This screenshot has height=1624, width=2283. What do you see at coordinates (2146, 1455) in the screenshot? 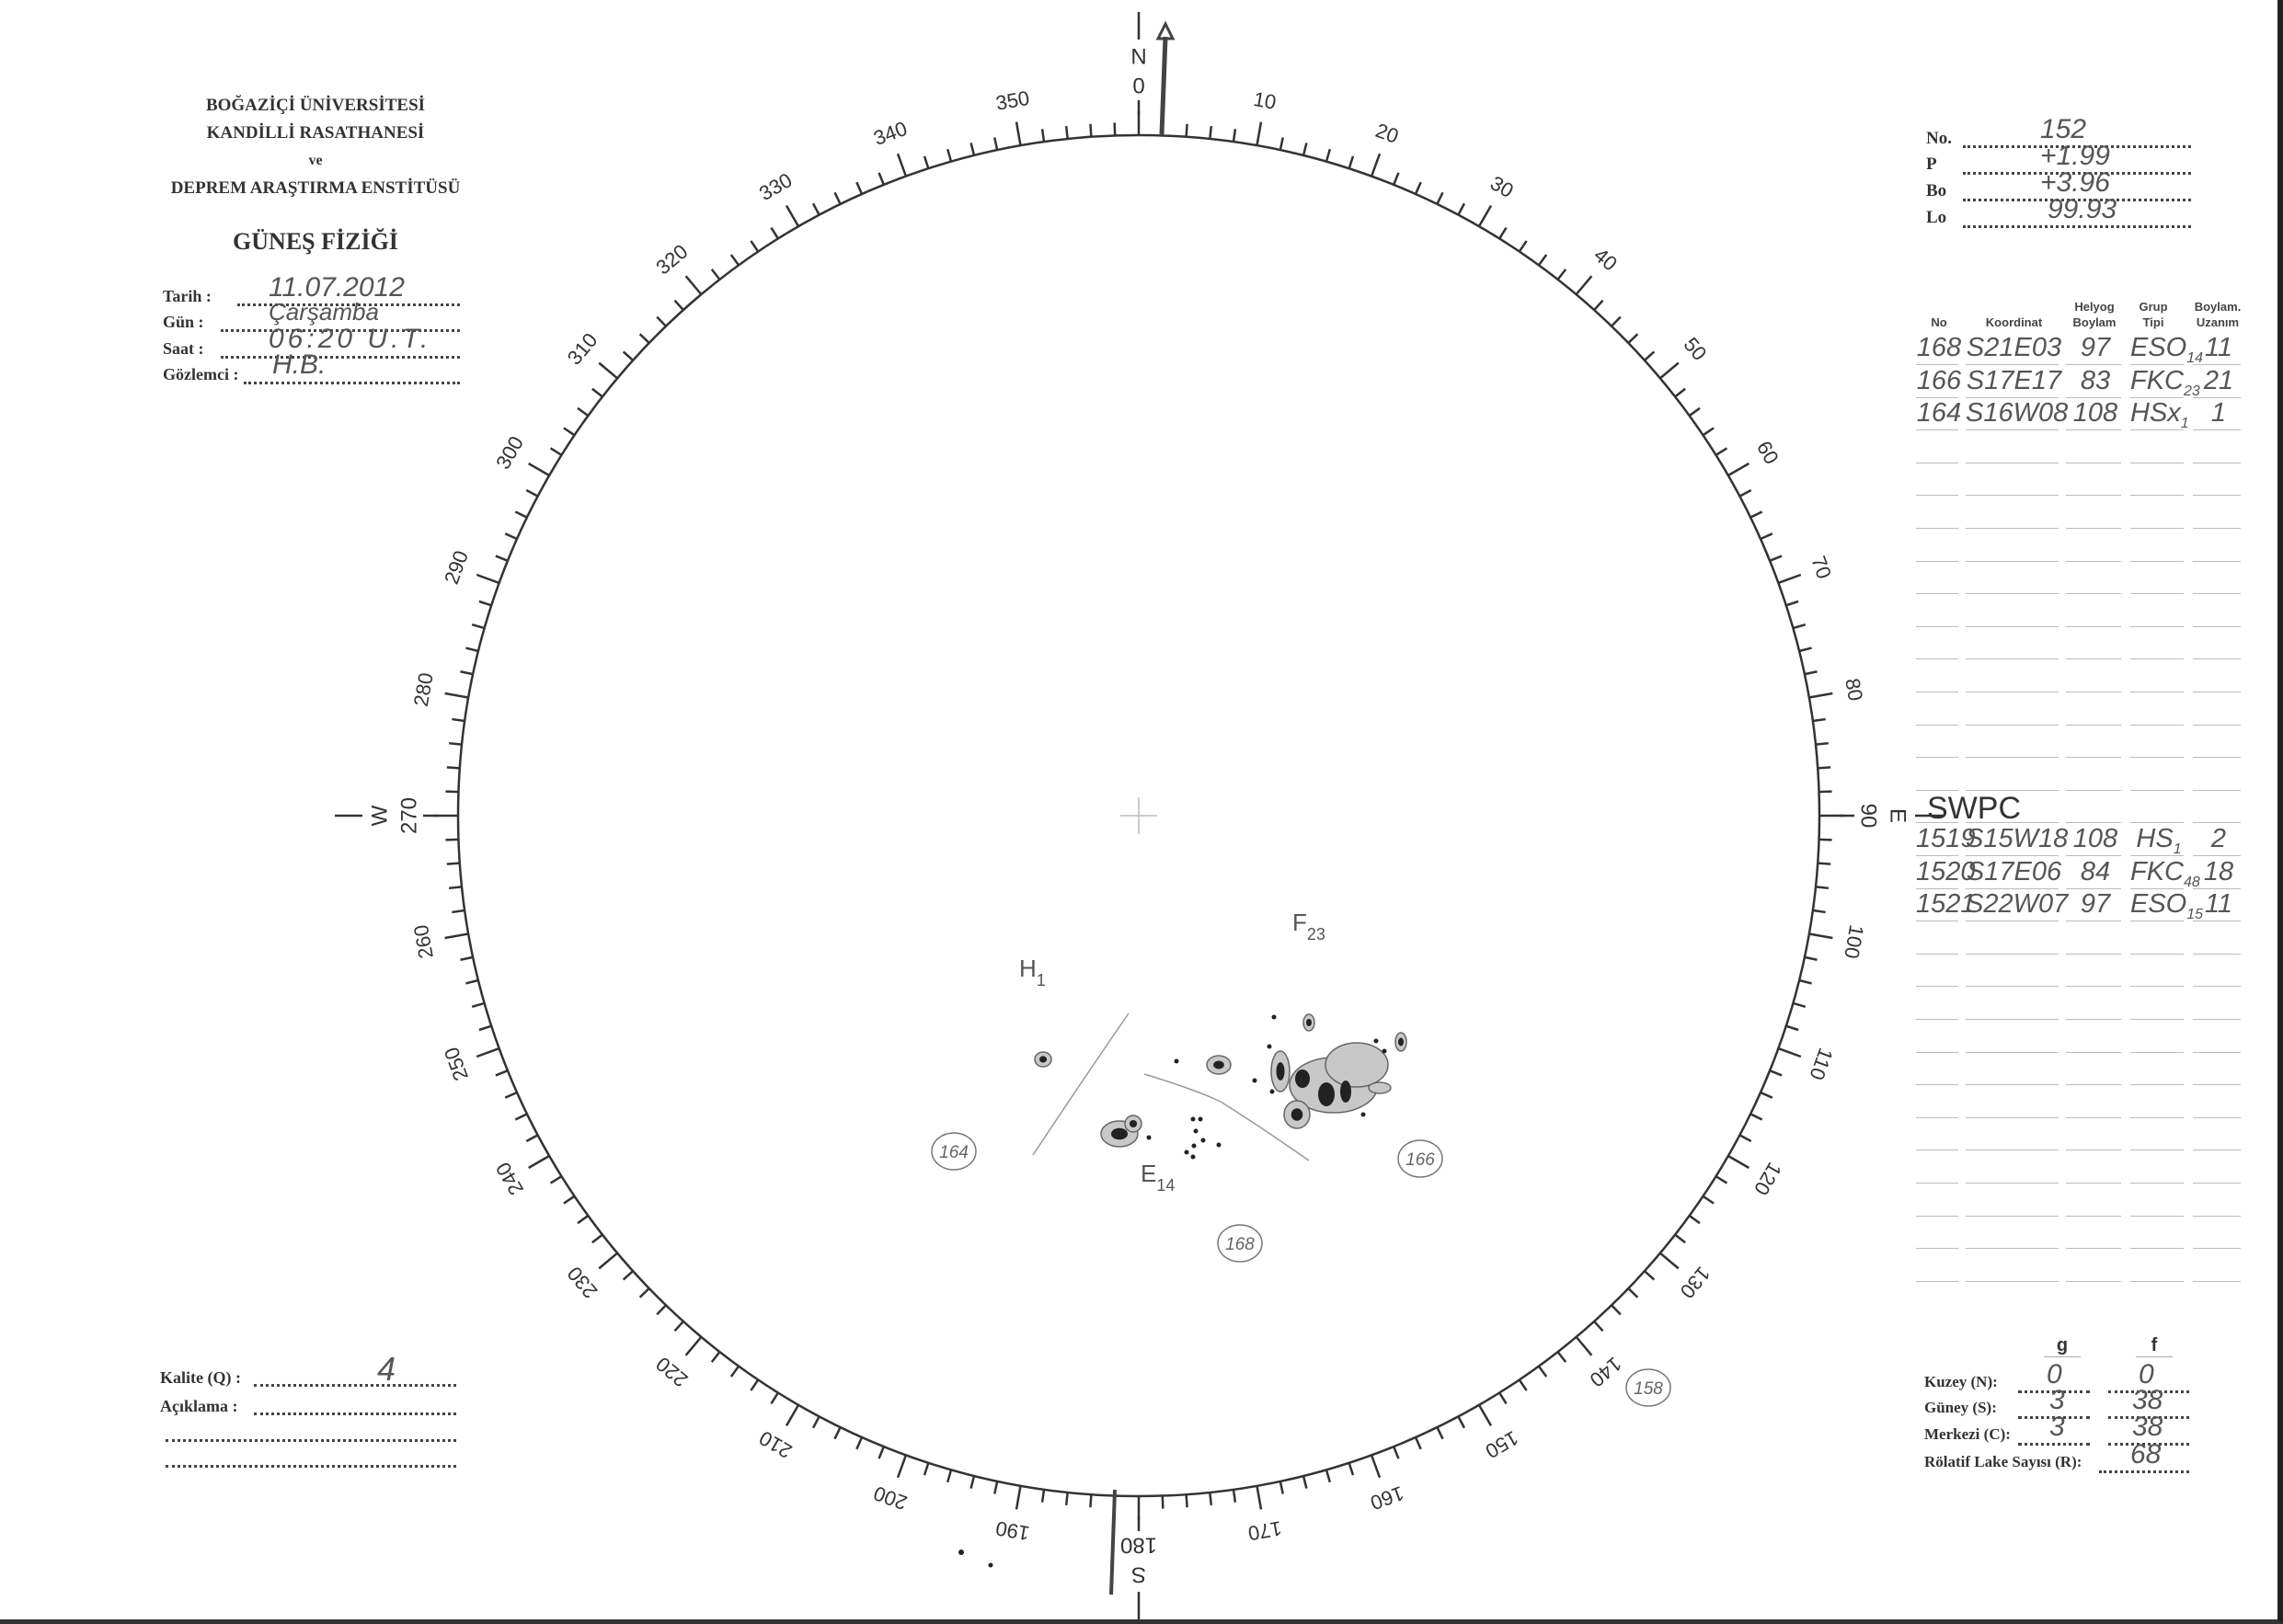
I see `relative-number-value: 68` at bounding box center [2146, 1455].